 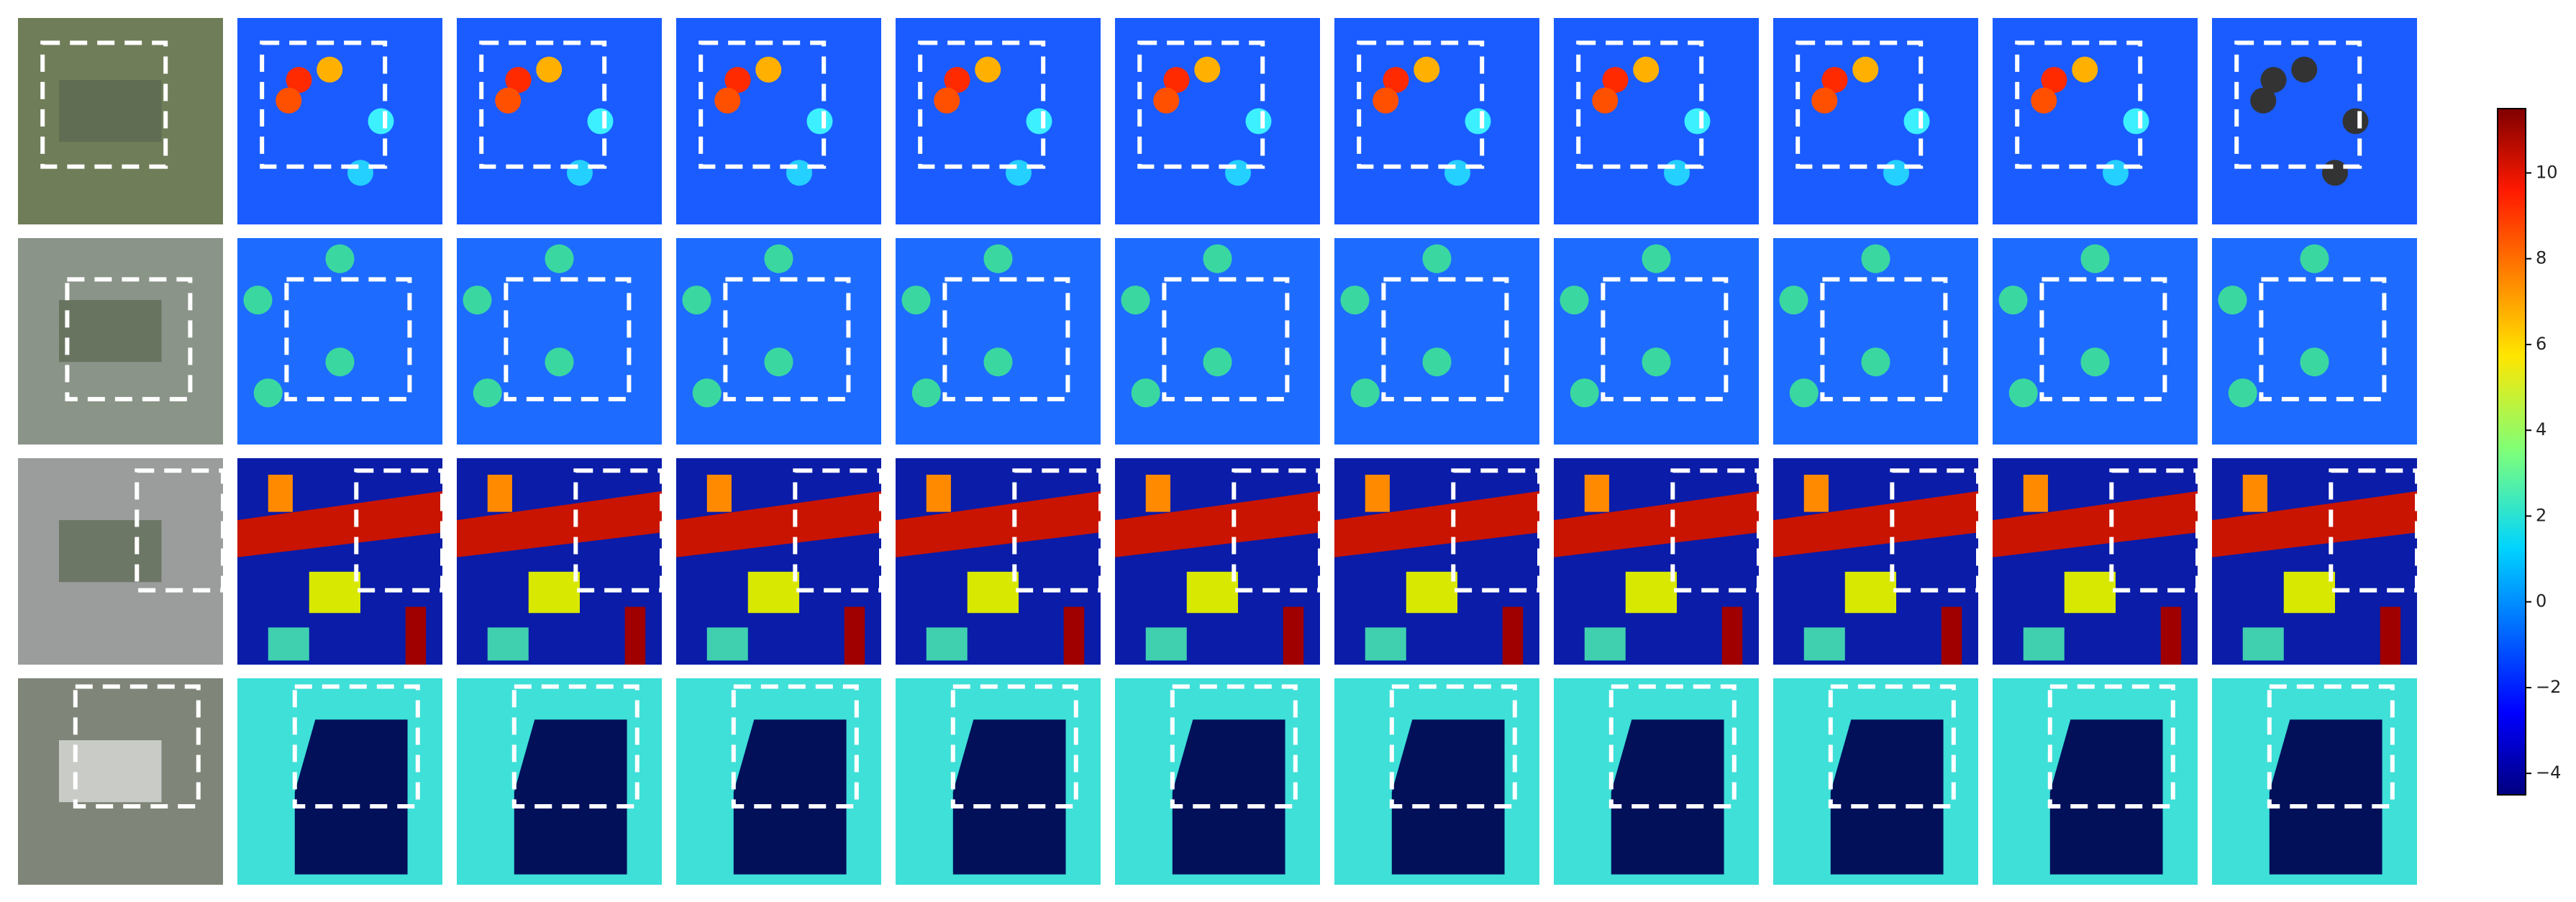 What do you see at coordinates (2548, 772) in the screenshot?
I see `colorbar-tick-label: −4` at bounding box center [2548, 772].